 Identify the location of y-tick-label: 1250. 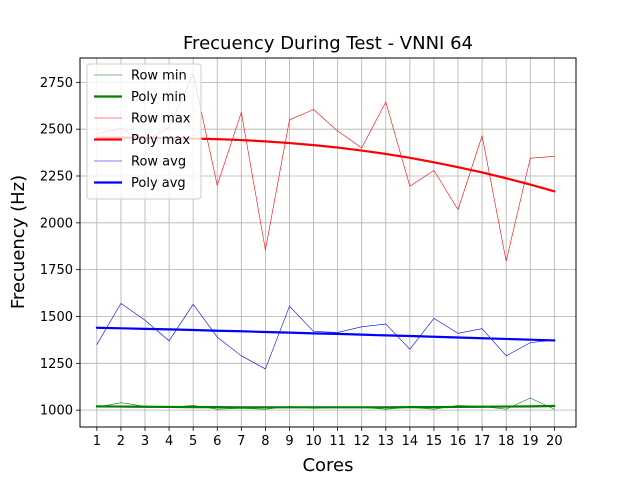
(56, 364).